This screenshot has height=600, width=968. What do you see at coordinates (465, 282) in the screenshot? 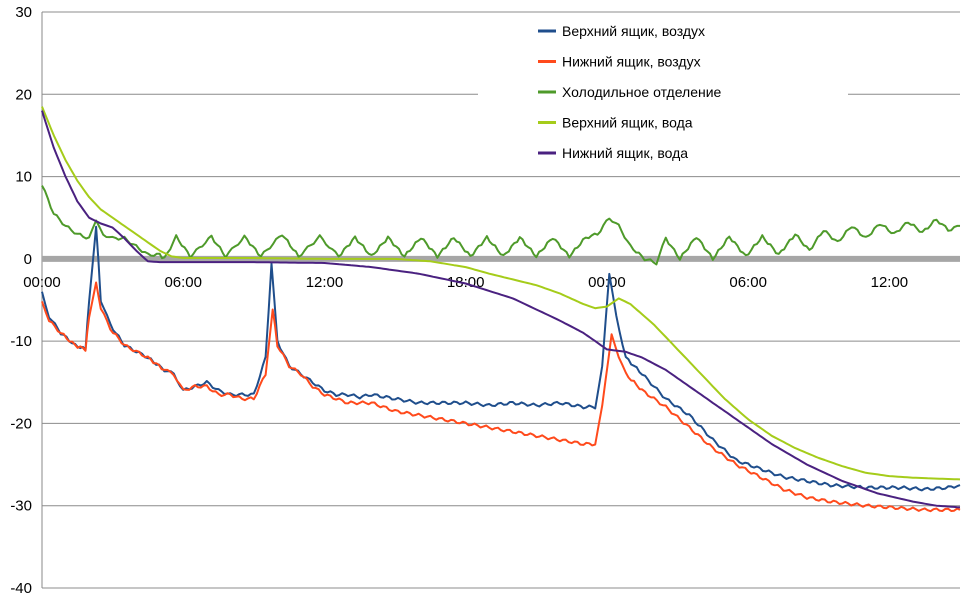
I see `x-tick-labels: 00:00 06:00 12:00 18:00 00:00 06:00 12:00` at bounding box center [465, 282].